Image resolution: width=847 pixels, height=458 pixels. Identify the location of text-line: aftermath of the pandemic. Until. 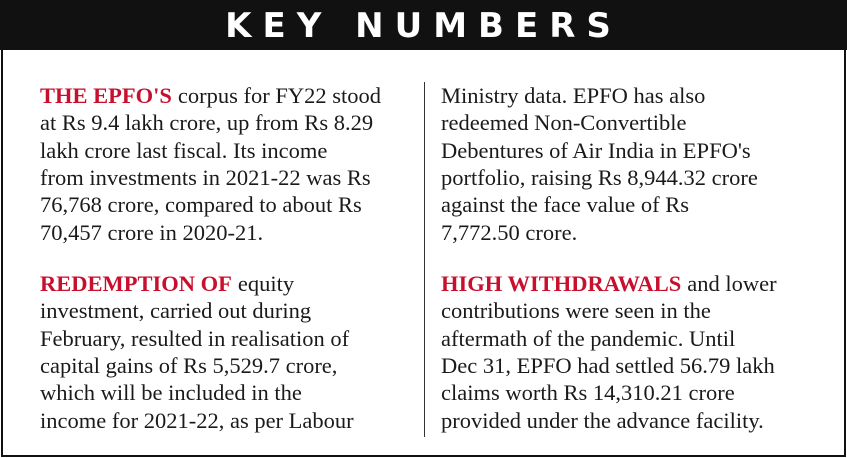
(588, 338).